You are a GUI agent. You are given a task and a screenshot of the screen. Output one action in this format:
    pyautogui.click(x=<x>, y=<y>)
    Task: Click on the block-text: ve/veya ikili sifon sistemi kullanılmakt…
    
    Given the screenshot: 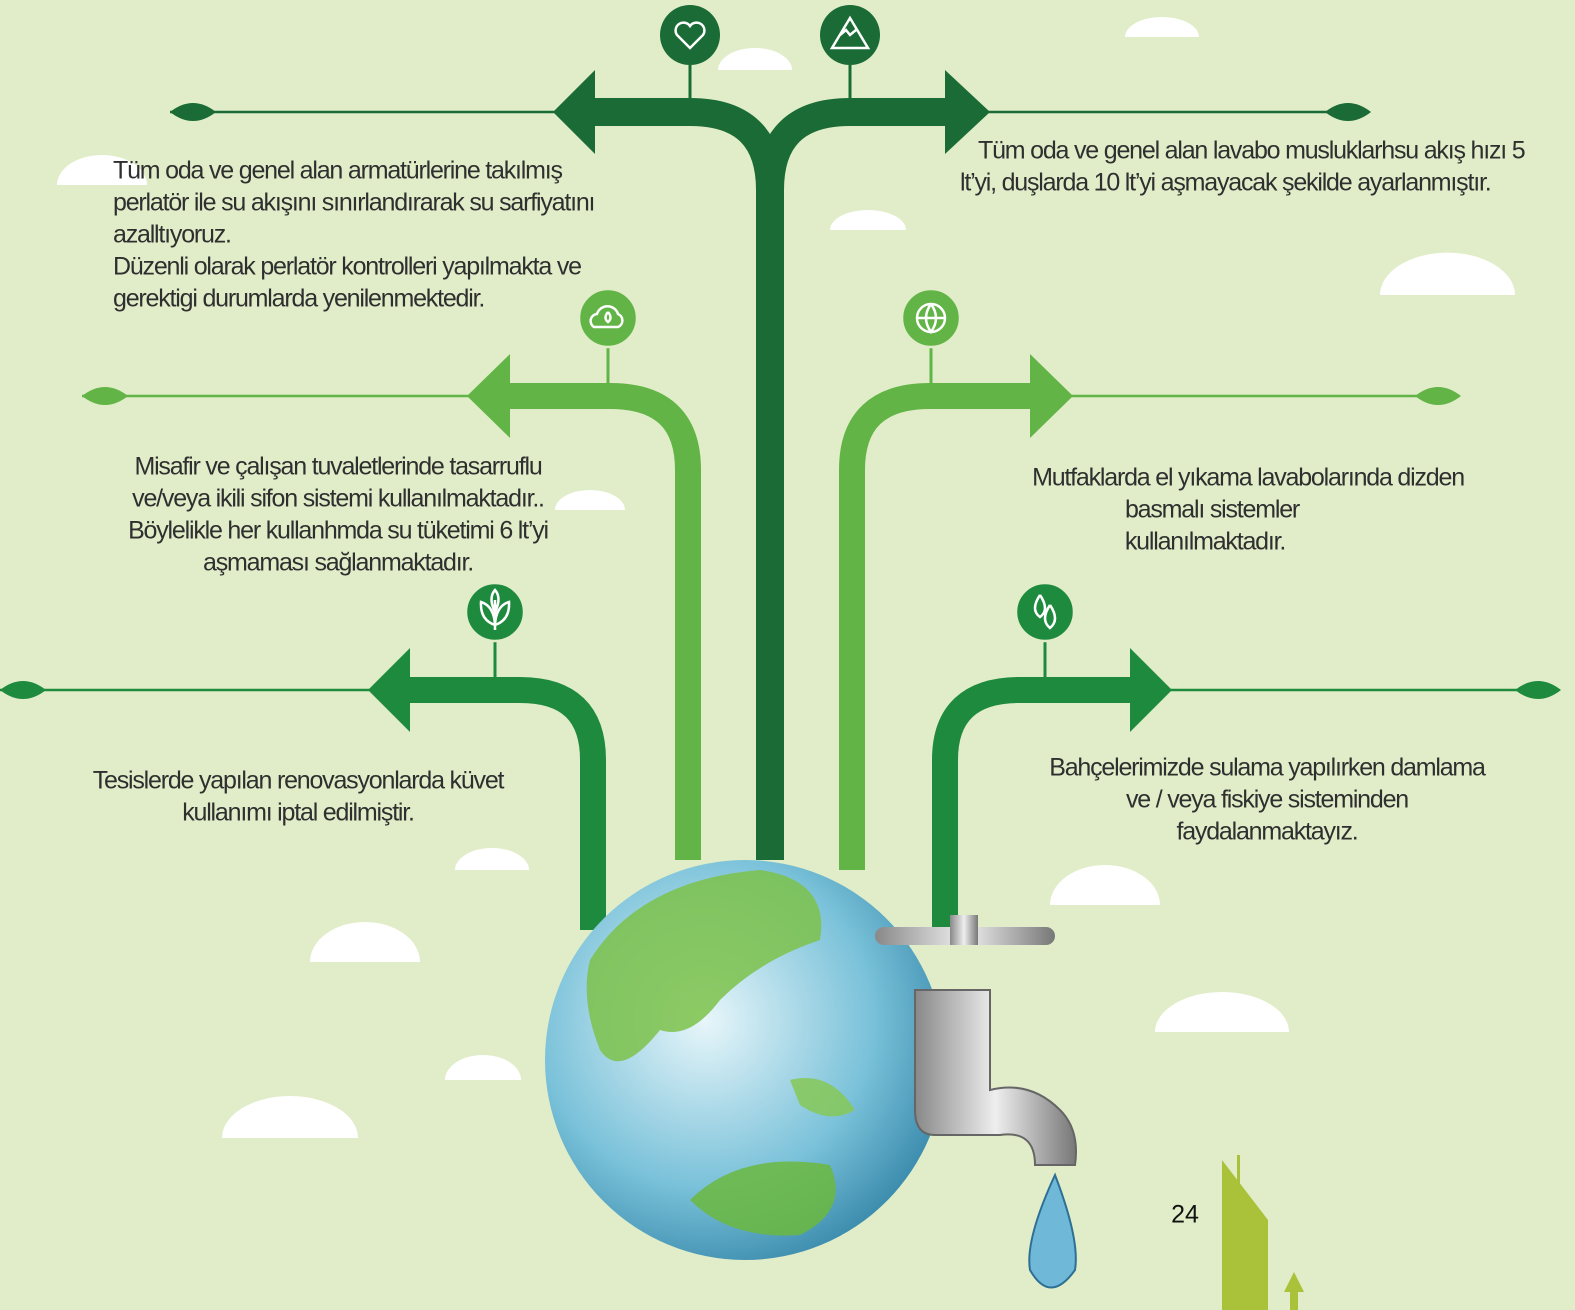 What is the action you would take?
    pyautogui.click(x=338, y=499)
    